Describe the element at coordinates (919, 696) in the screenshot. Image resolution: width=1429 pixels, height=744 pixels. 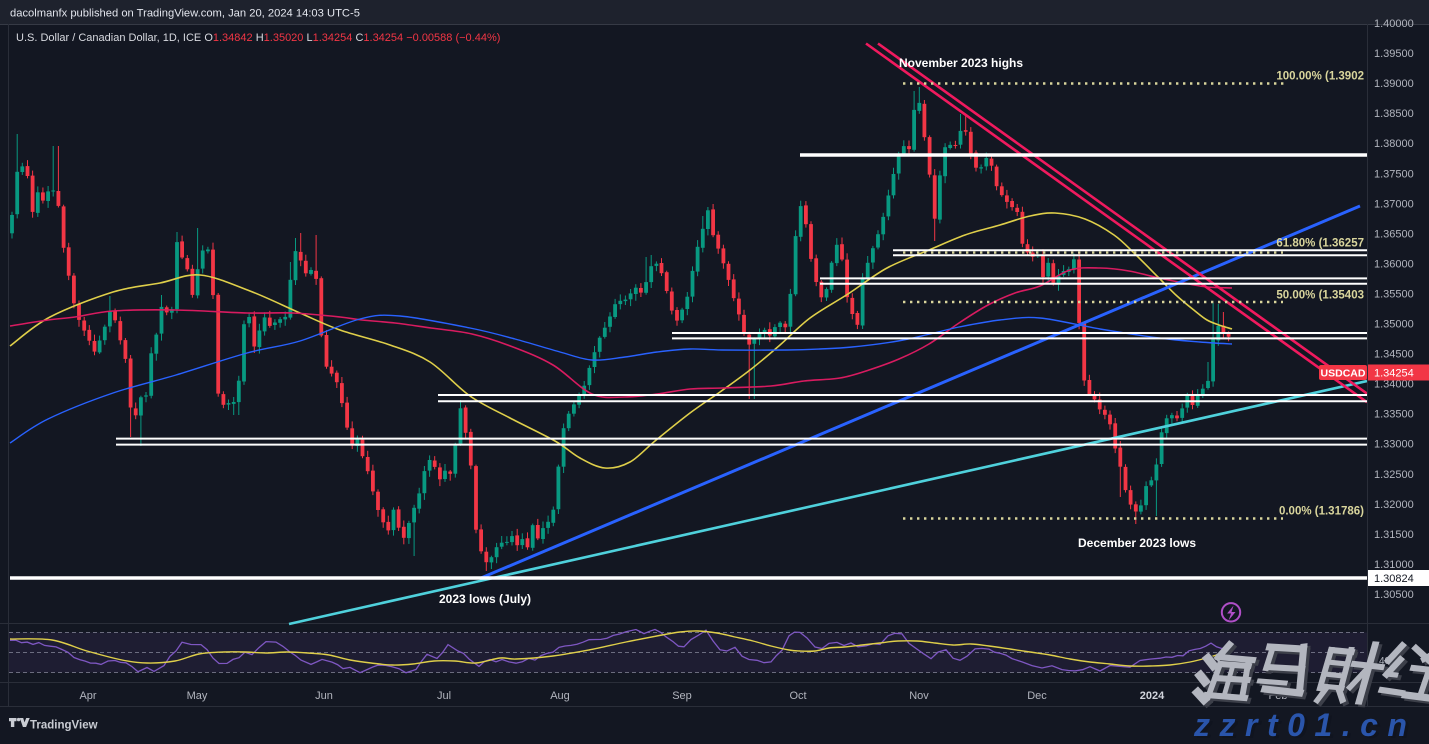
I see `svg-text: Nov` at that location.